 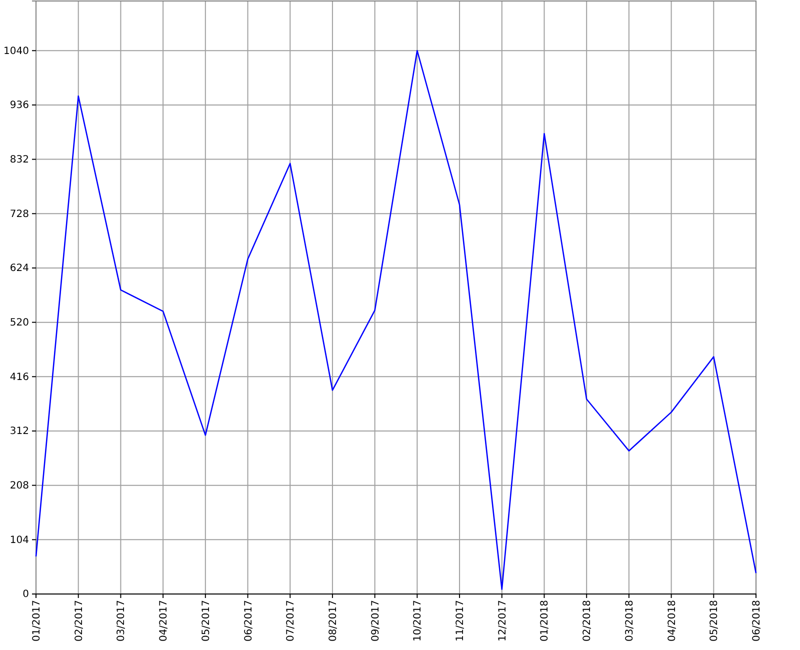 What do you see at coordinates (19, 160) in the screenshot?
I see `y-tick-label: 832` at bounding box center [19, 160].